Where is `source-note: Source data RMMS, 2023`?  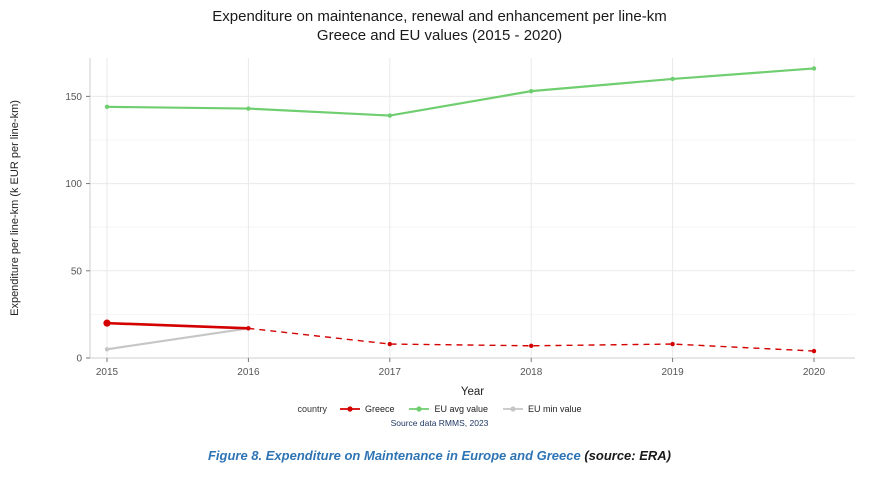 source-note: Source data RMMS, 2023 is located at coordinates (439, 422).